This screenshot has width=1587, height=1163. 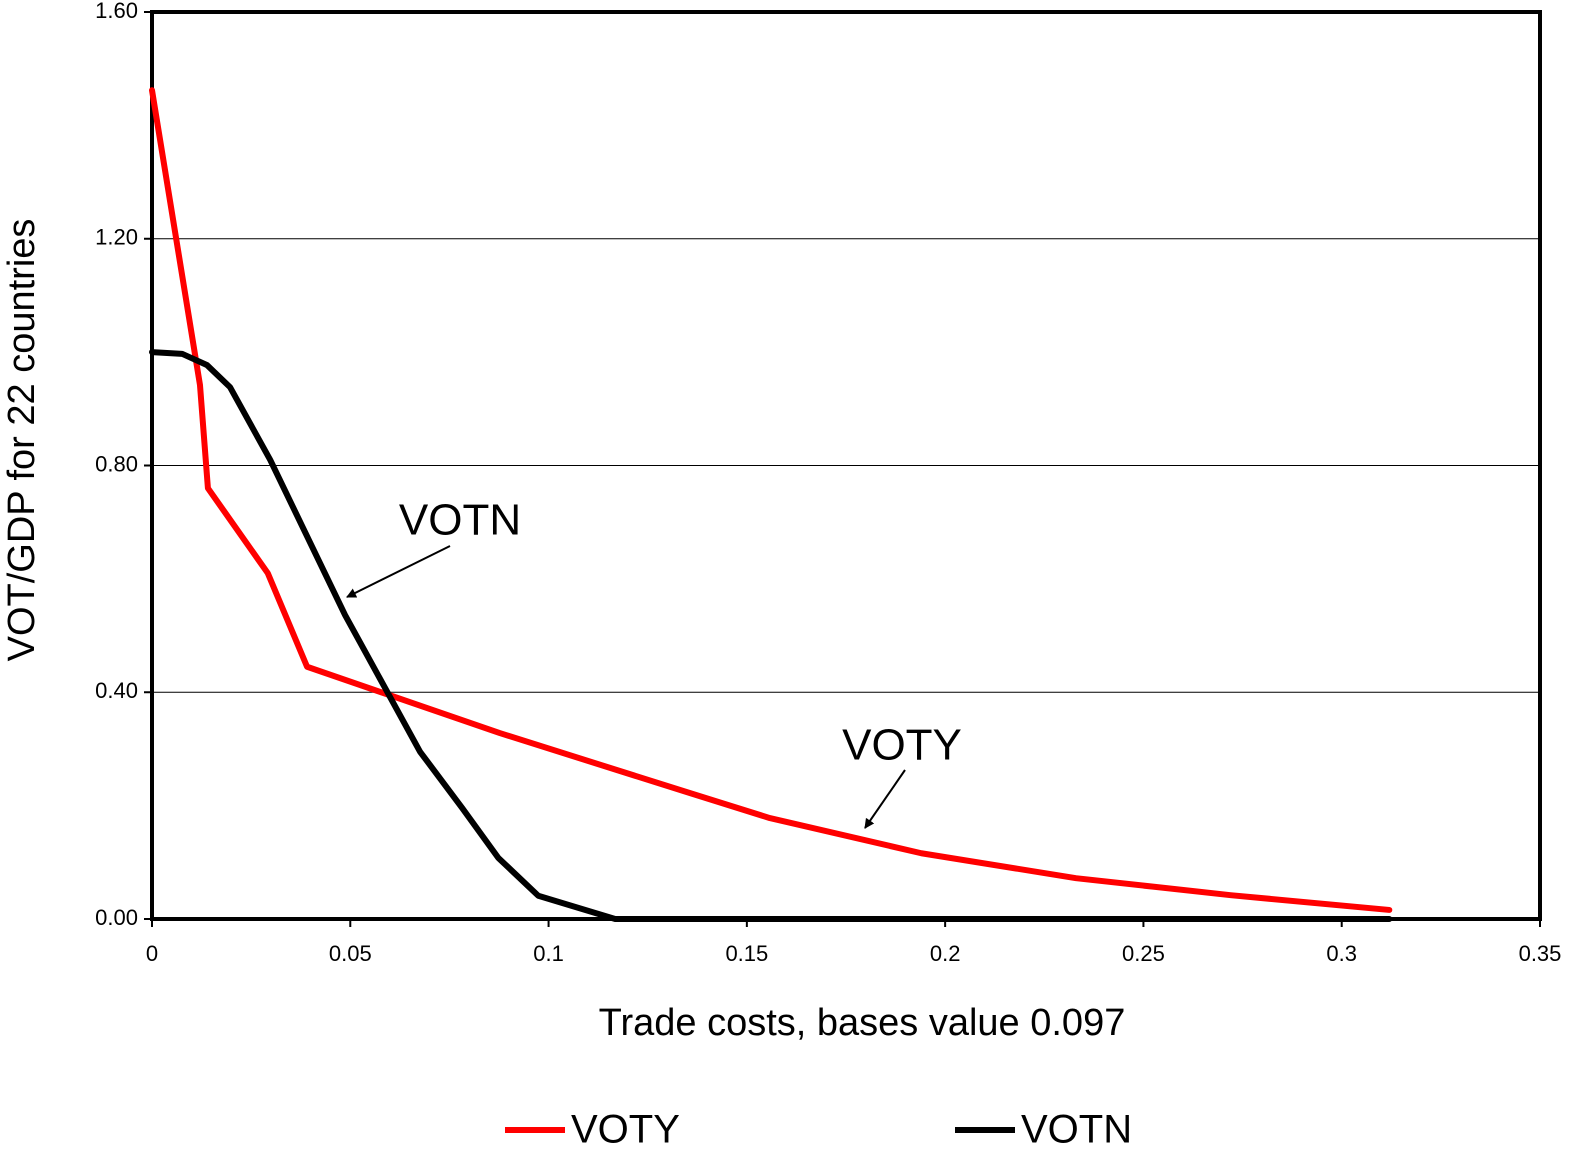 What do you see at coordinates (22, 440) in the screenshot?
I see `y-axis-label: VOT/GDP for 22 countries` at bounding box center [22, 440].